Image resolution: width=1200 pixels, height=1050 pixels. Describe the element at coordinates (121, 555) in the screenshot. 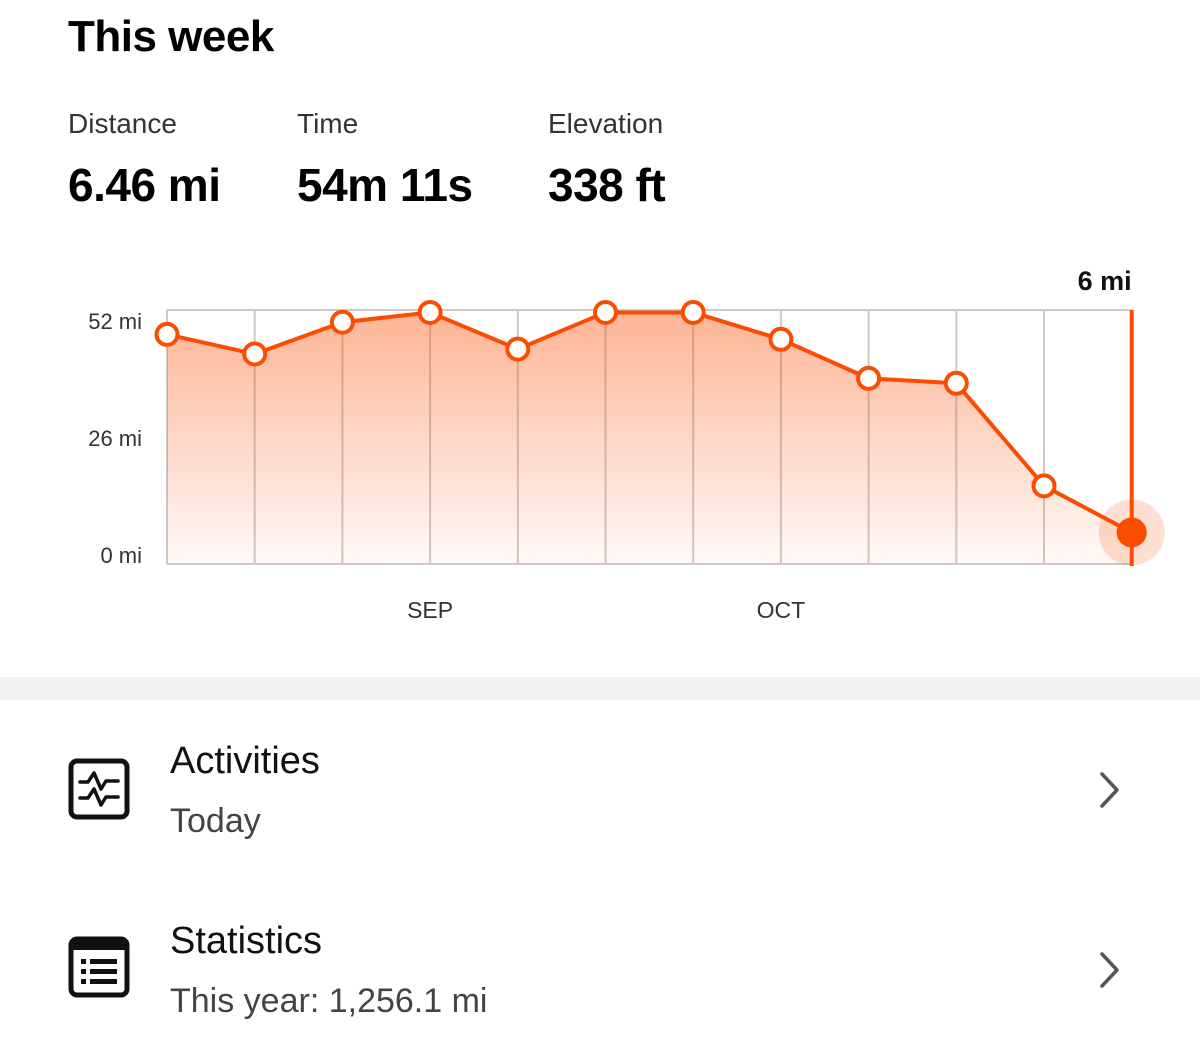

I see `y-tick-label: 0 mi` at that location.